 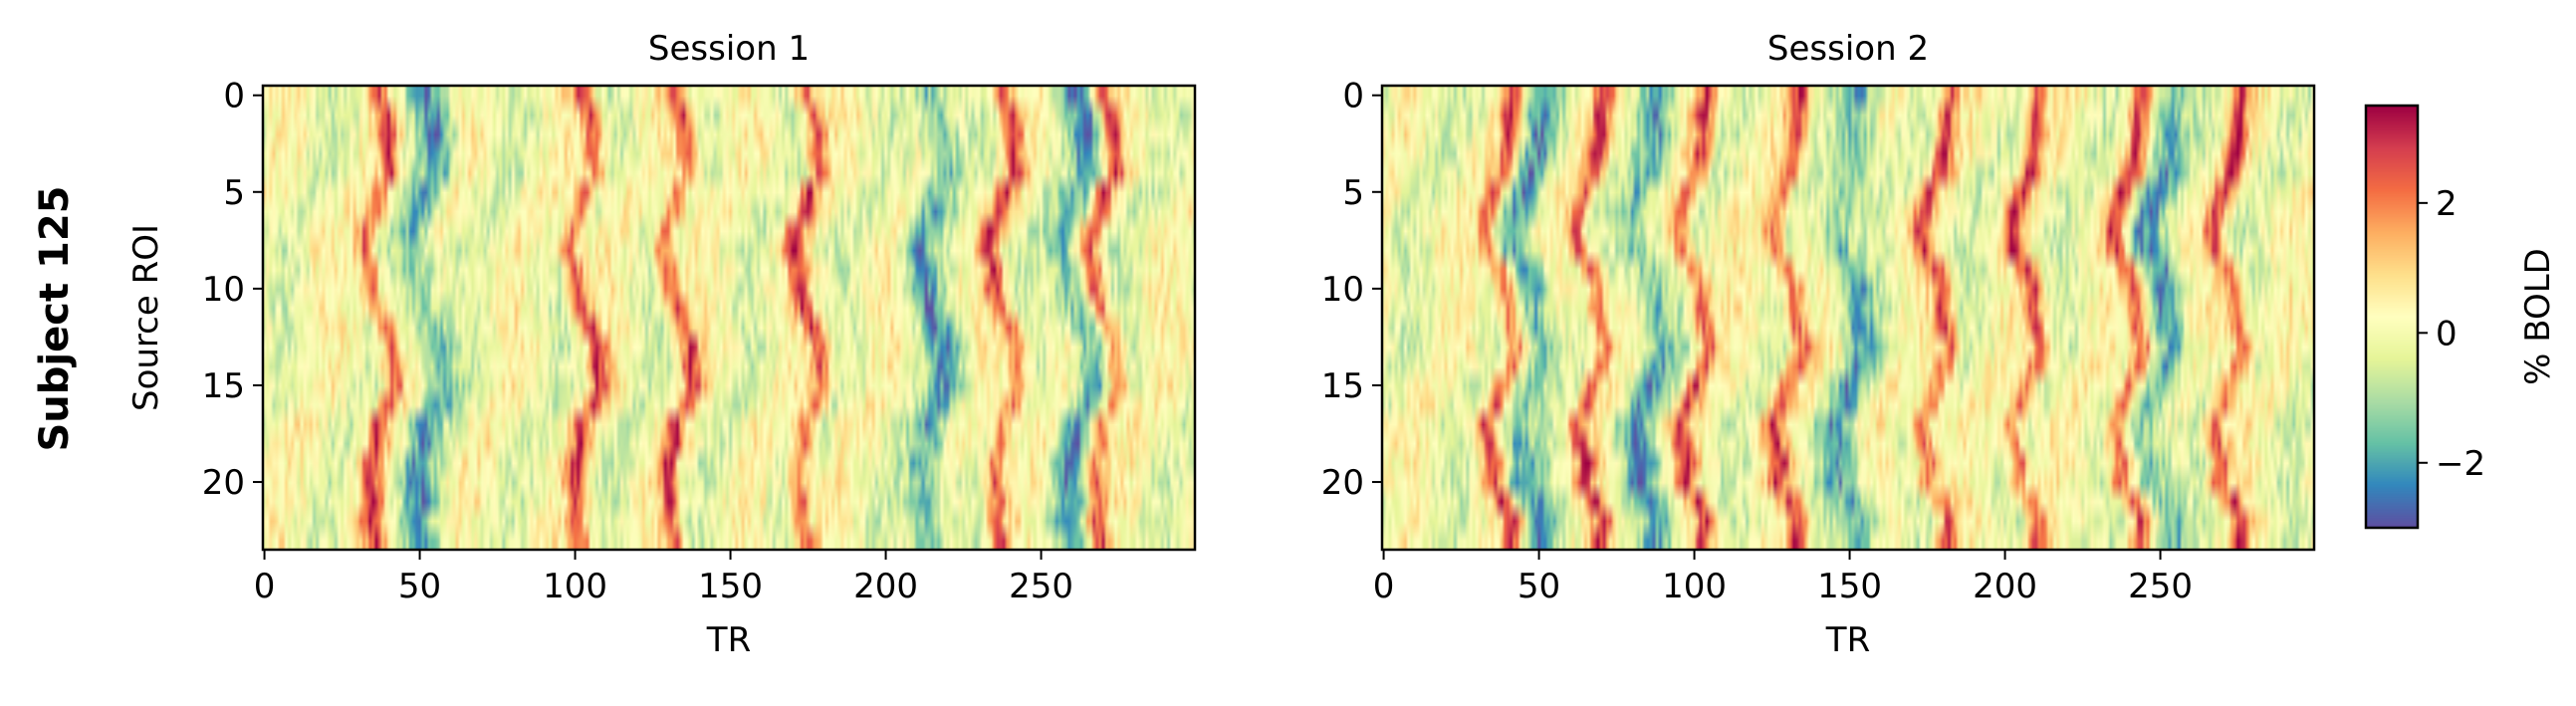 I want to click on colorbar-frame, so click(x=2392, y=317).